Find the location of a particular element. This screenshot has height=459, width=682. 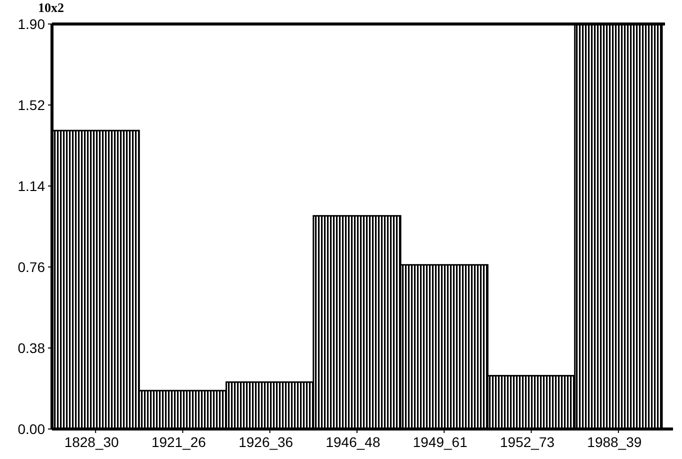

y-tick-label: 1.52 is located at coordinates (32, 104).